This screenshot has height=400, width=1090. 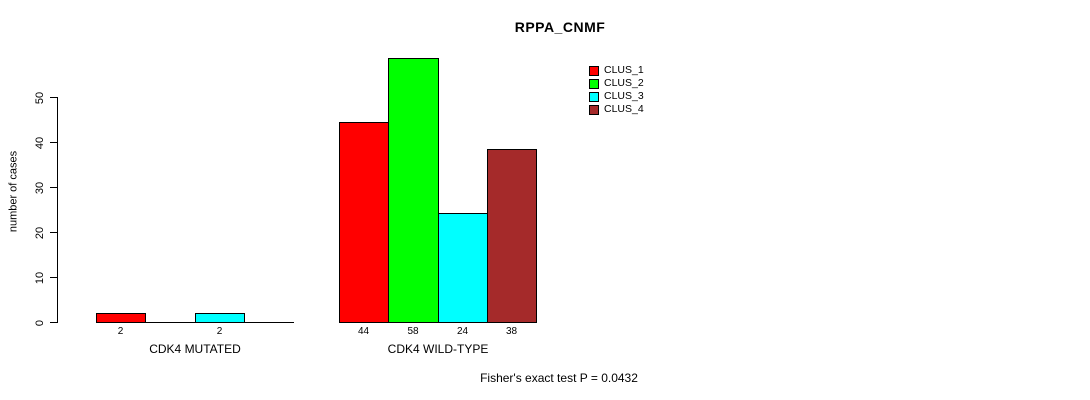 What do you see at coordinates (40, 233) in the screenshot?
I see `y-axis-tick-label: 20` at bounding box center [40, 233].